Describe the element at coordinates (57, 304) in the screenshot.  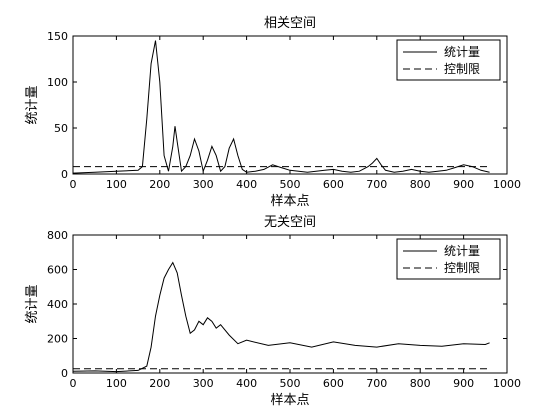
I see `y-tick-label: 400` at that location.